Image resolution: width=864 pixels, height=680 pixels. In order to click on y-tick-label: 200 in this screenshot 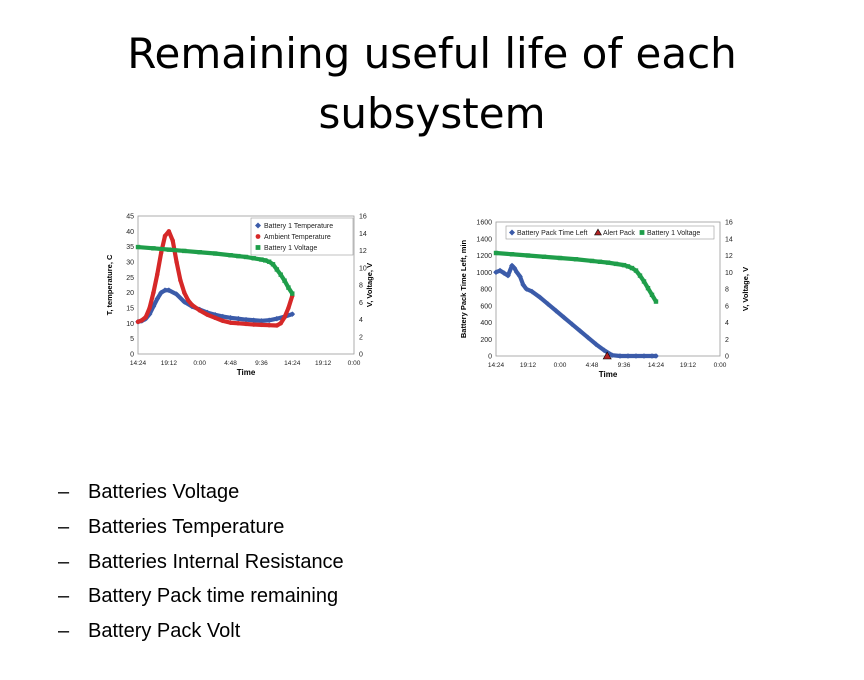, I will do `click(486, 340)`.